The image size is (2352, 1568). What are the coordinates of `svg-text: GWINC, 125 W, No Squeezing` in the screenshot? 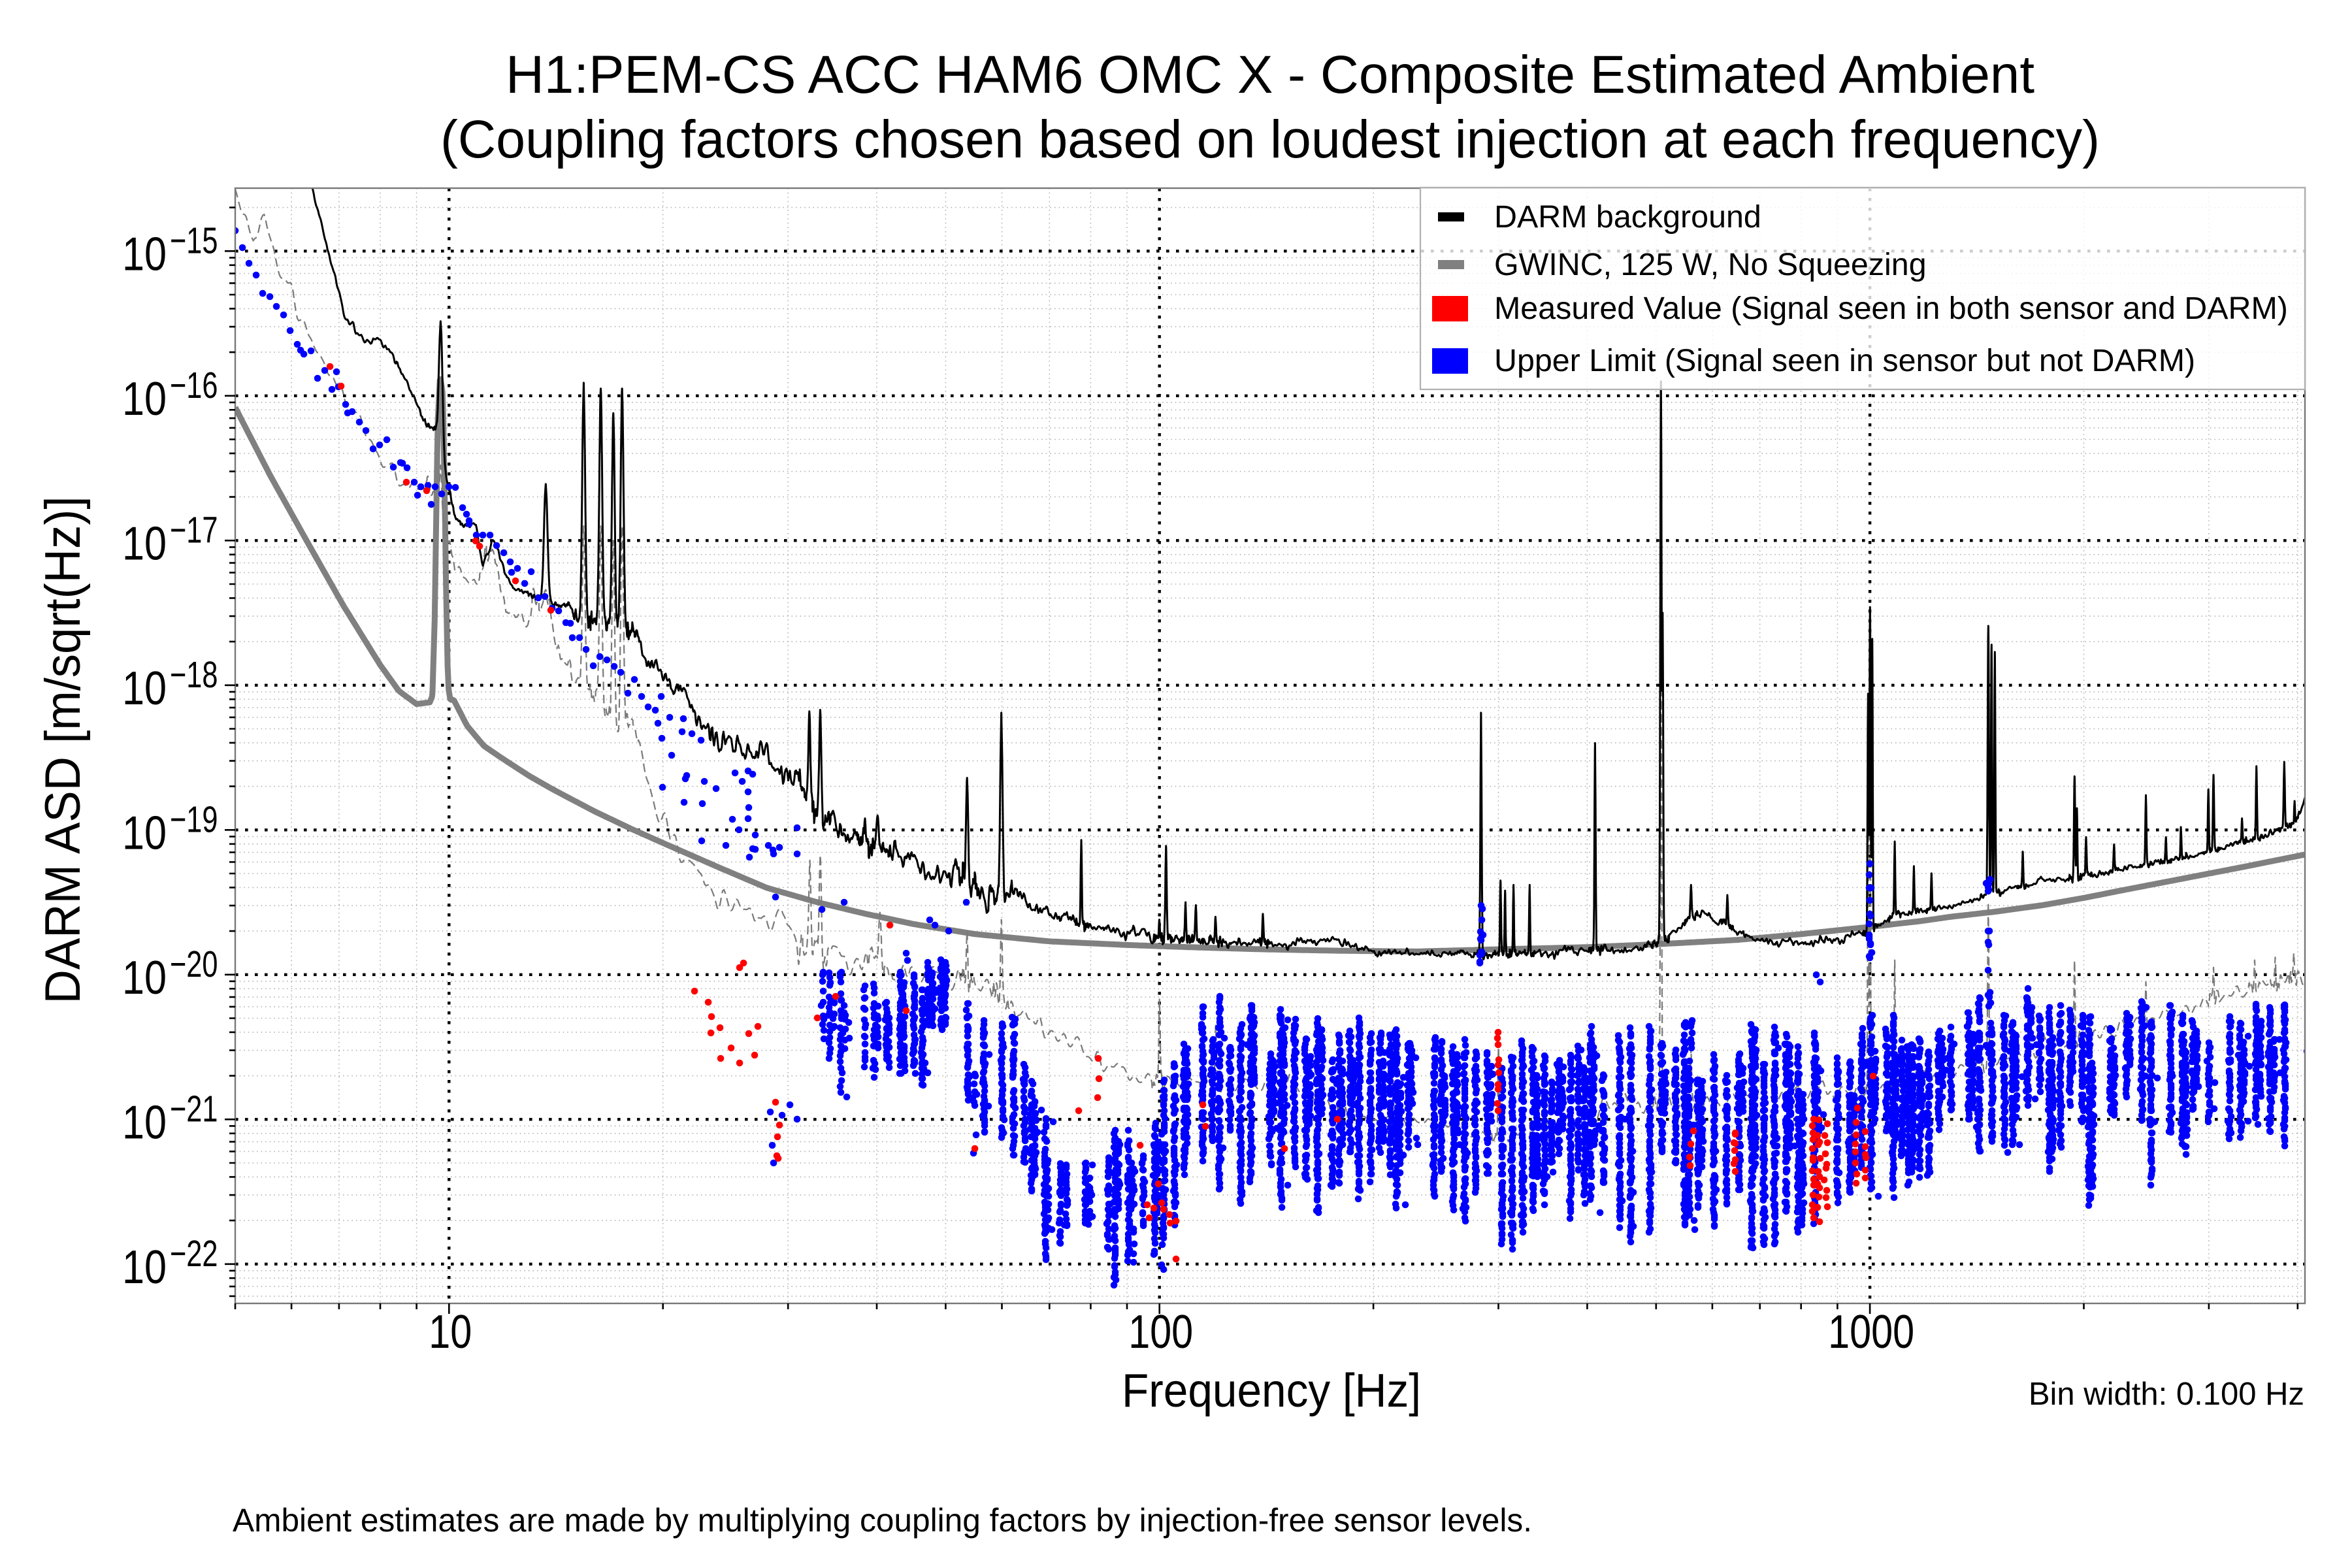 It's located at (1710, 264).